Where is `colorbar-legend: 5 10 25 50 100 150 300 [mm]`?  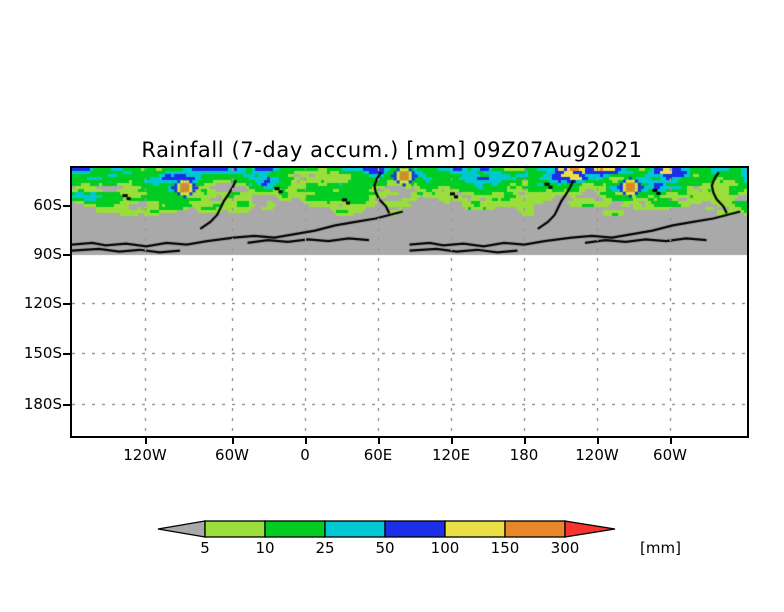 colorbar-legend: 5 10 25 50 100 150 300 [mm] is located at coordinates (415, 535).